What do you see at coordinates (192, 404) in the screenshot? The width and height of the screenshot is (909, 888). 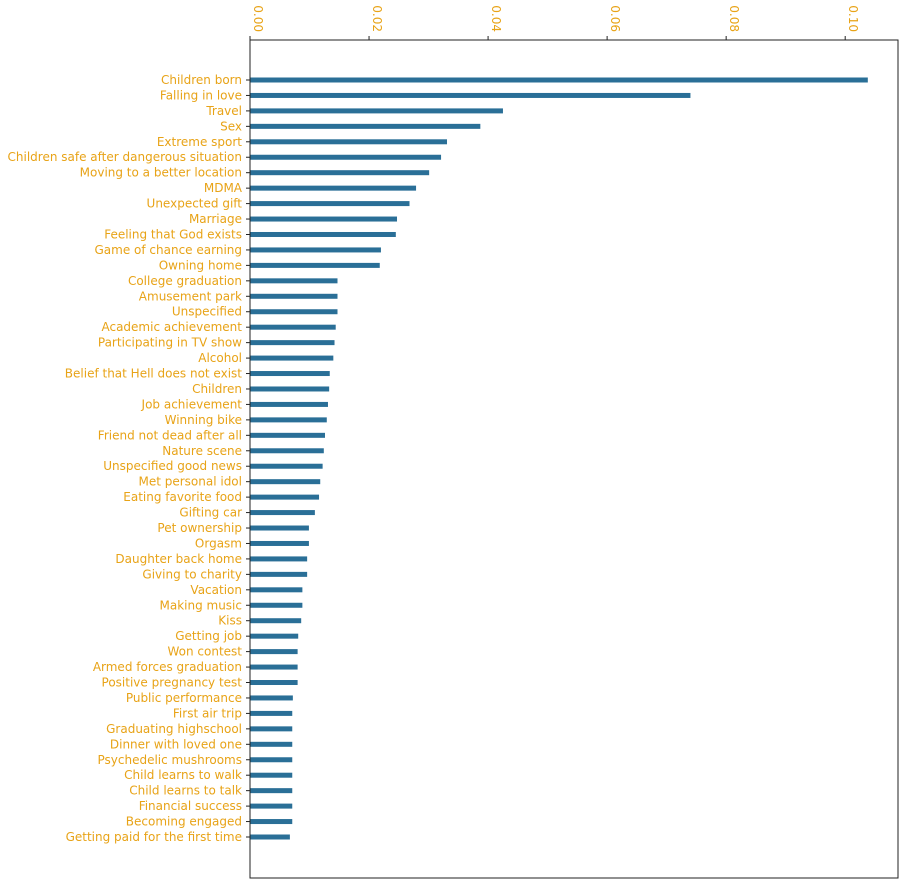 I see `category-label: Job achievement` at bounding box center [192, 404].